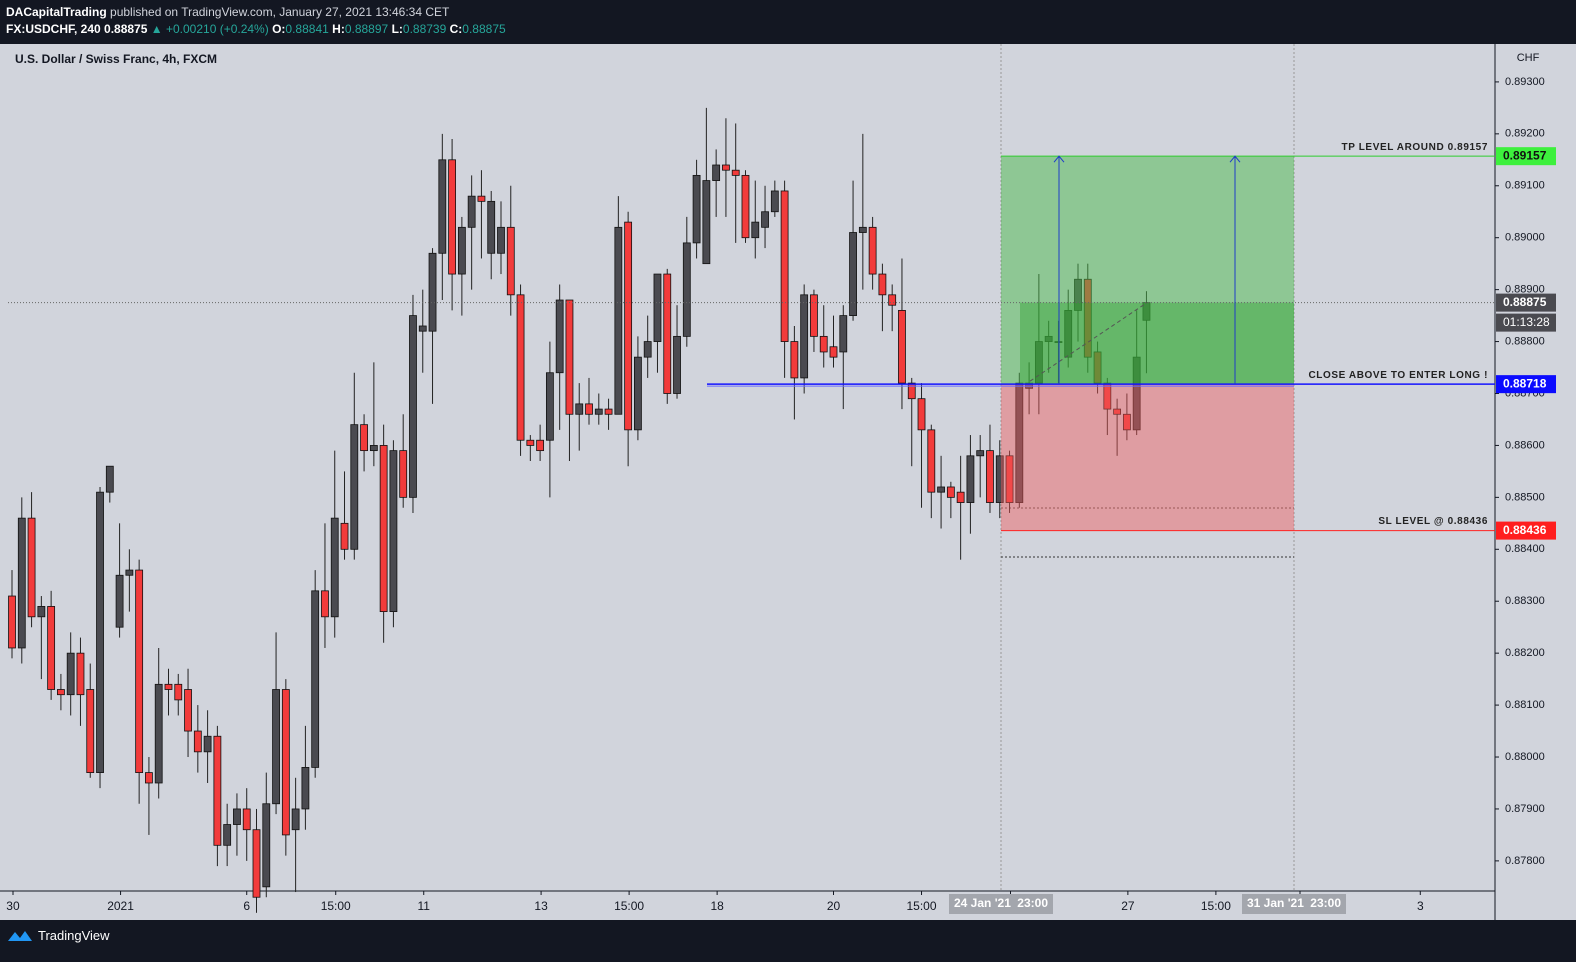  I want to click on target-tag: 0.89157, so click(1525, 155).